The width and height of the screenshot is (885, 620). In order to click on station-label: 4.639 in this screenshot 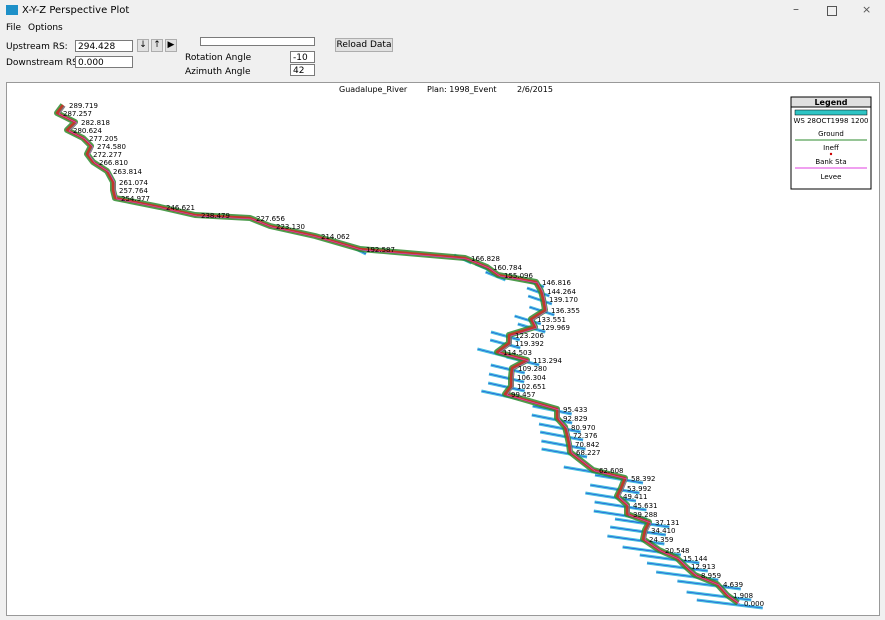, I will do `click(733, 585)`.